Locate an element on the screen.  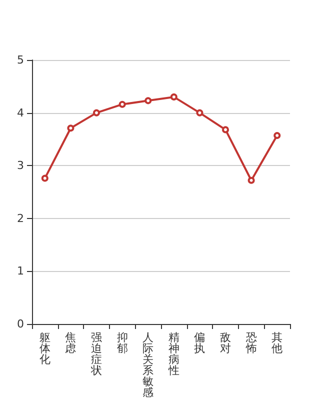
y-tick-label: 0 is located at coordinates (20, 324).